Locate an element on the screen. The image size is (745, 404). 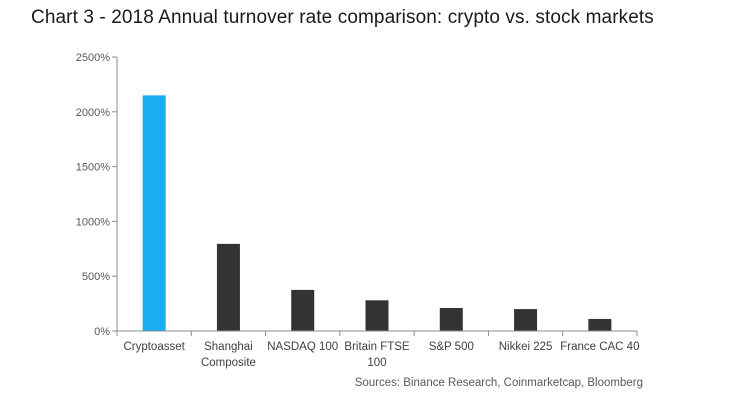
x-tick-label-line: Nikkei 225 is located at coordinates (526, 347).